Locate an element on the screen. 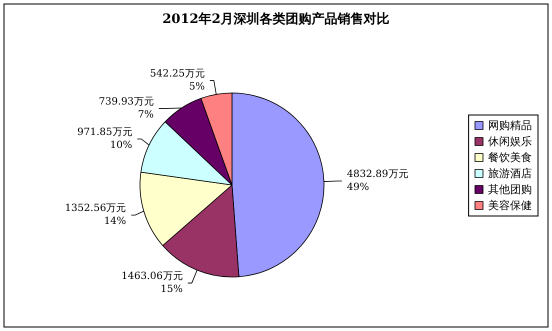 This screenshot has width=552, height=331. legend-label: 旅游酒店 is located at coordinates (510, 173).